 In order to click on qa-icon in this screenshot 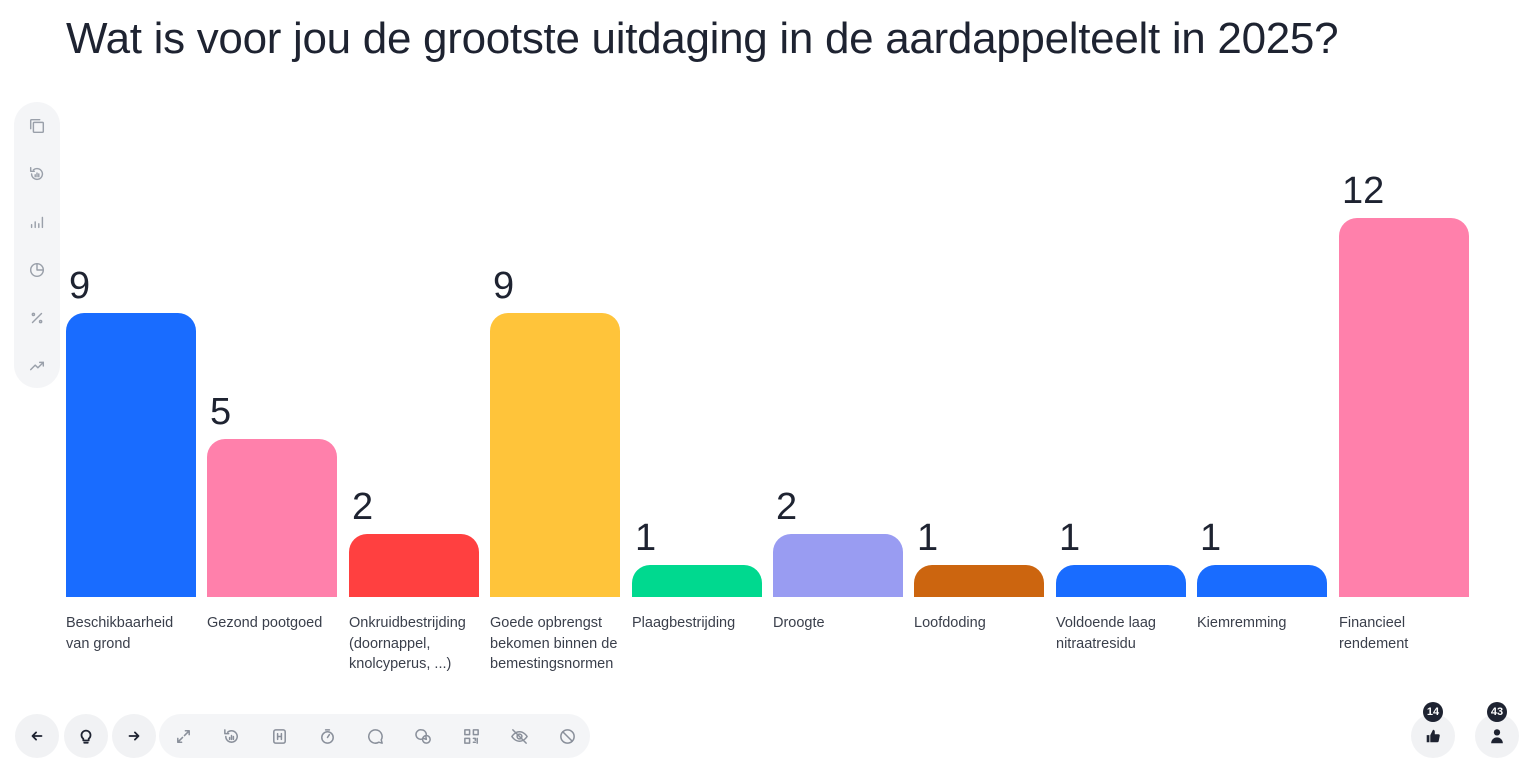, I will do `click(422, 736)`.